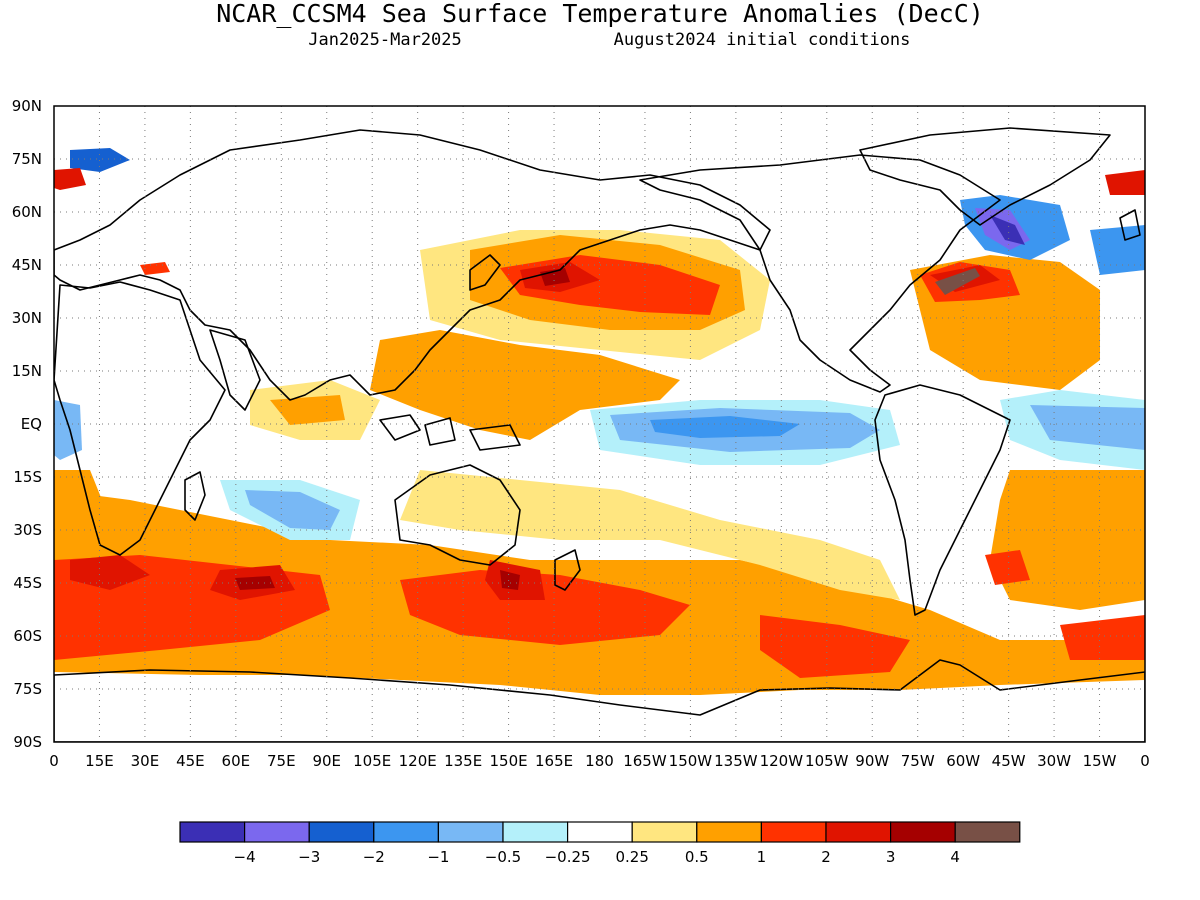  I want to click on x-tick: 135E, so click(463, 761).